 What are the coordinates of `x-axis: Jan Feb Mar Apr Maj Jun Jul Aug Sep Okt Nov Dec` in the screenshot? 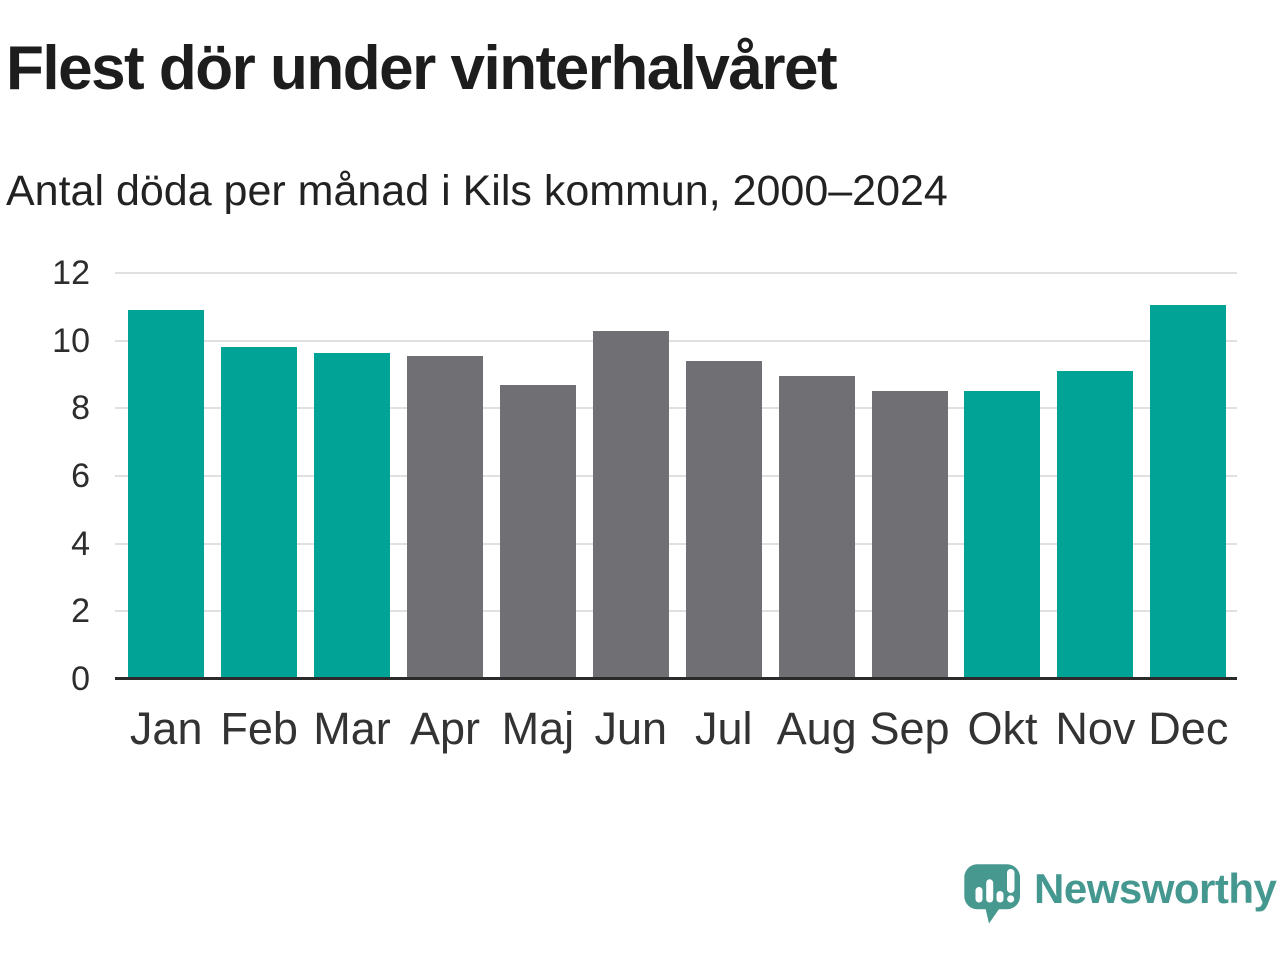 It's located at (676, 729).